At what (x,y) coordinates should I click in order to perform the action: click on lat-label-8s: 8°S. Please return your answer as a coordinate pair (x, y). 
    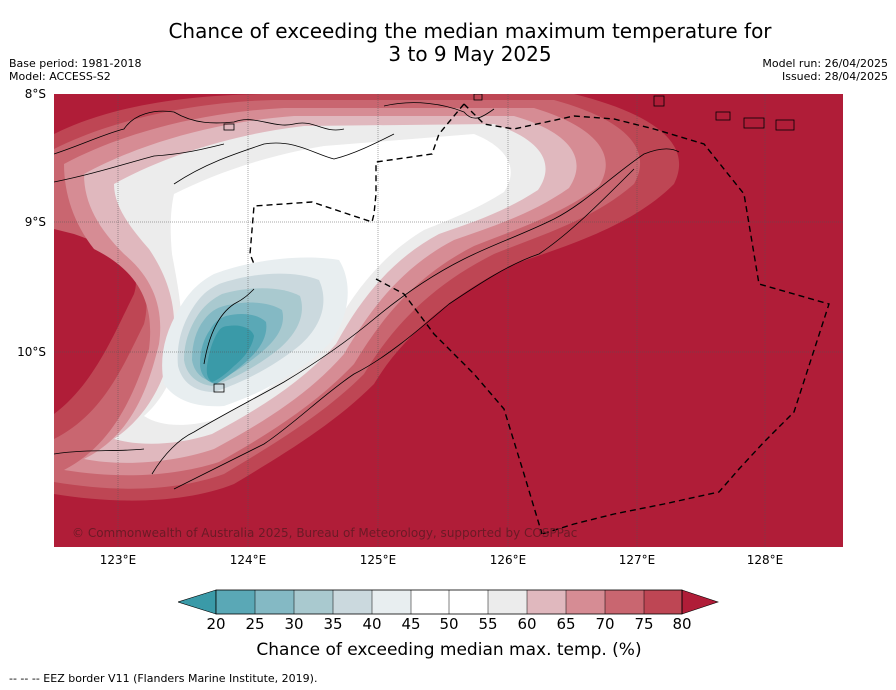
    Looking at the image, I should click on (35, 94).